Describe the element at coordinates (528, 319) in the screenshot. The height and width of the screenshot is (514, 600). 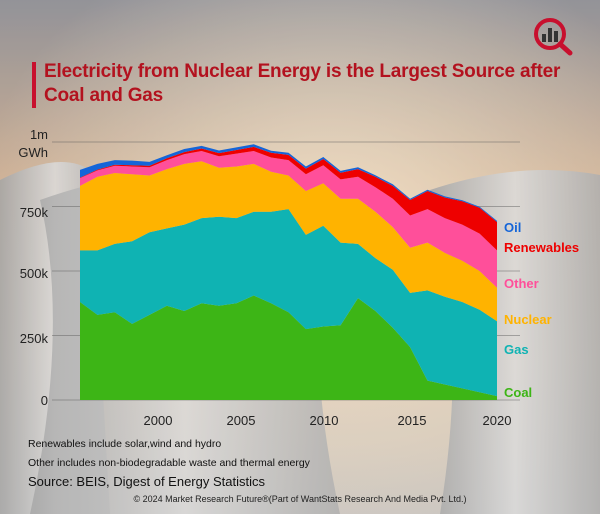
I see `legend-nuclear: Nuclear` at that location.